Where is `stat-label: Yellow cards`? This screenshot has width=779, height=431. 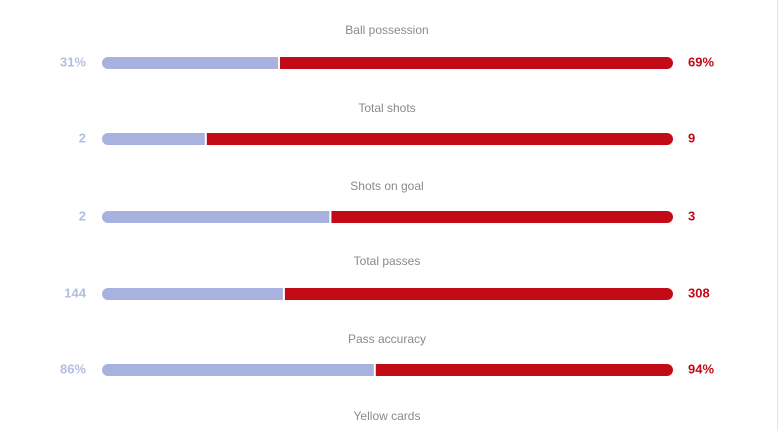
stat-label: Yellow cards is located at coordinates (387, 416).